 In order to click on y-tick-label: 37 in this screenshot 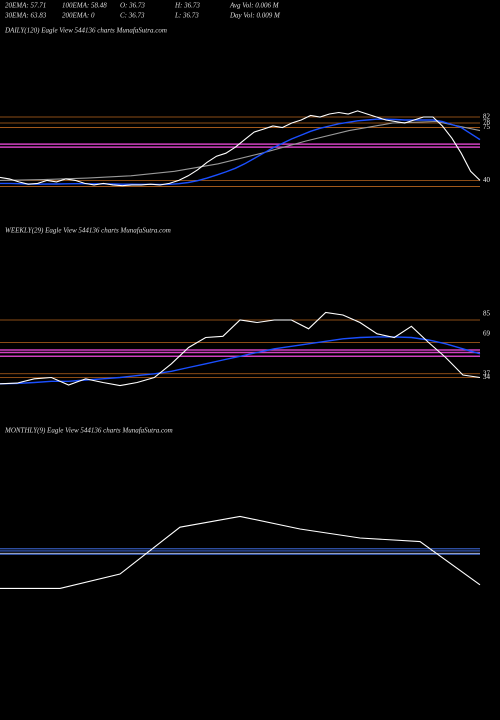, I will do `click(487, 373)`.